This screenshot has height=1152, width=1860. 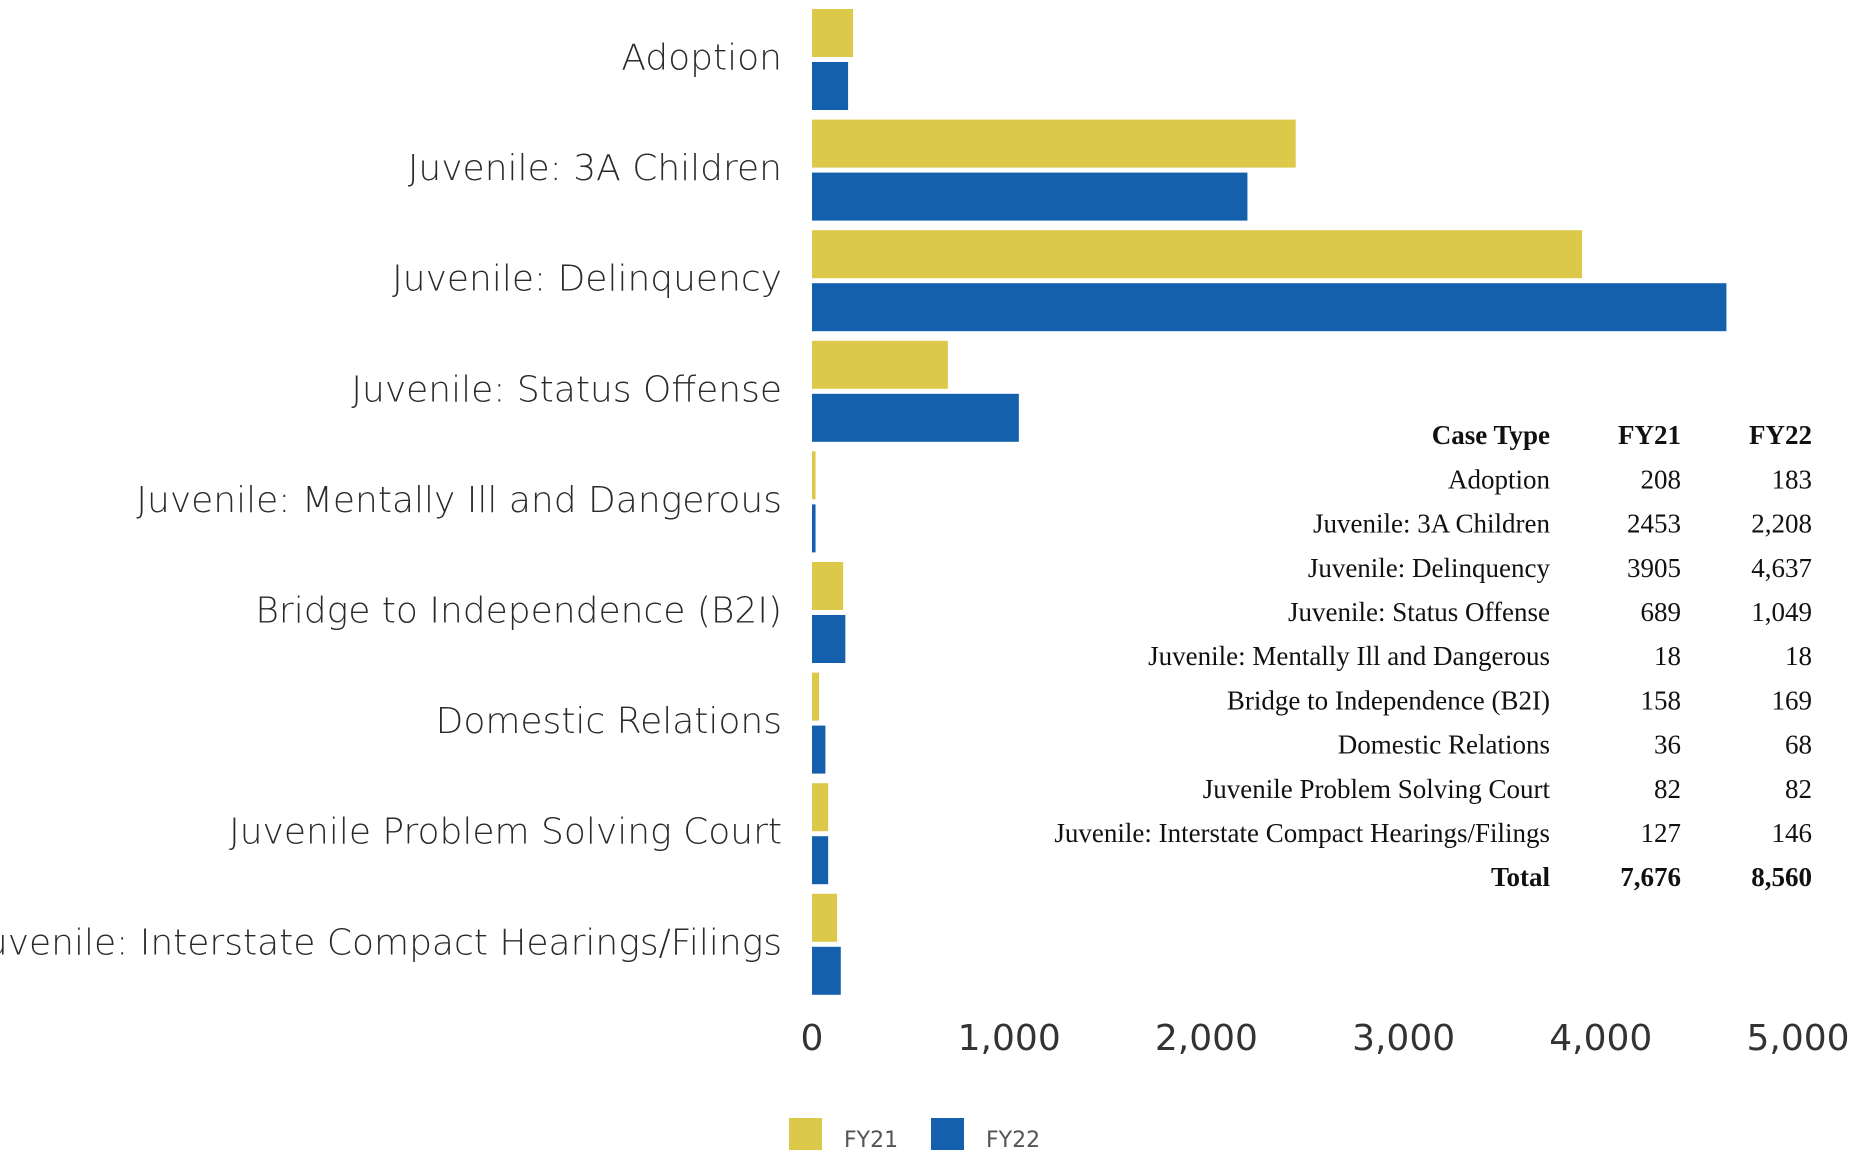 I want to click on category-label: Juvenile Problem Solving Court, so click(x=505, y=832).